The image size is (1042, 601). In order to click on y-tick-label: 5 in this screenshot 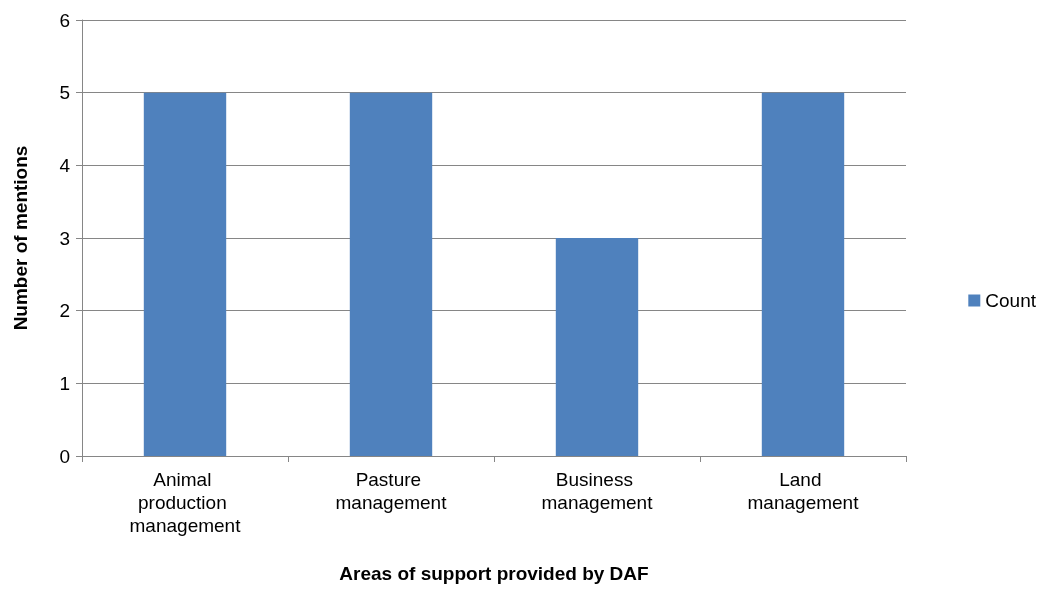, I will do `click(64, 93)`.